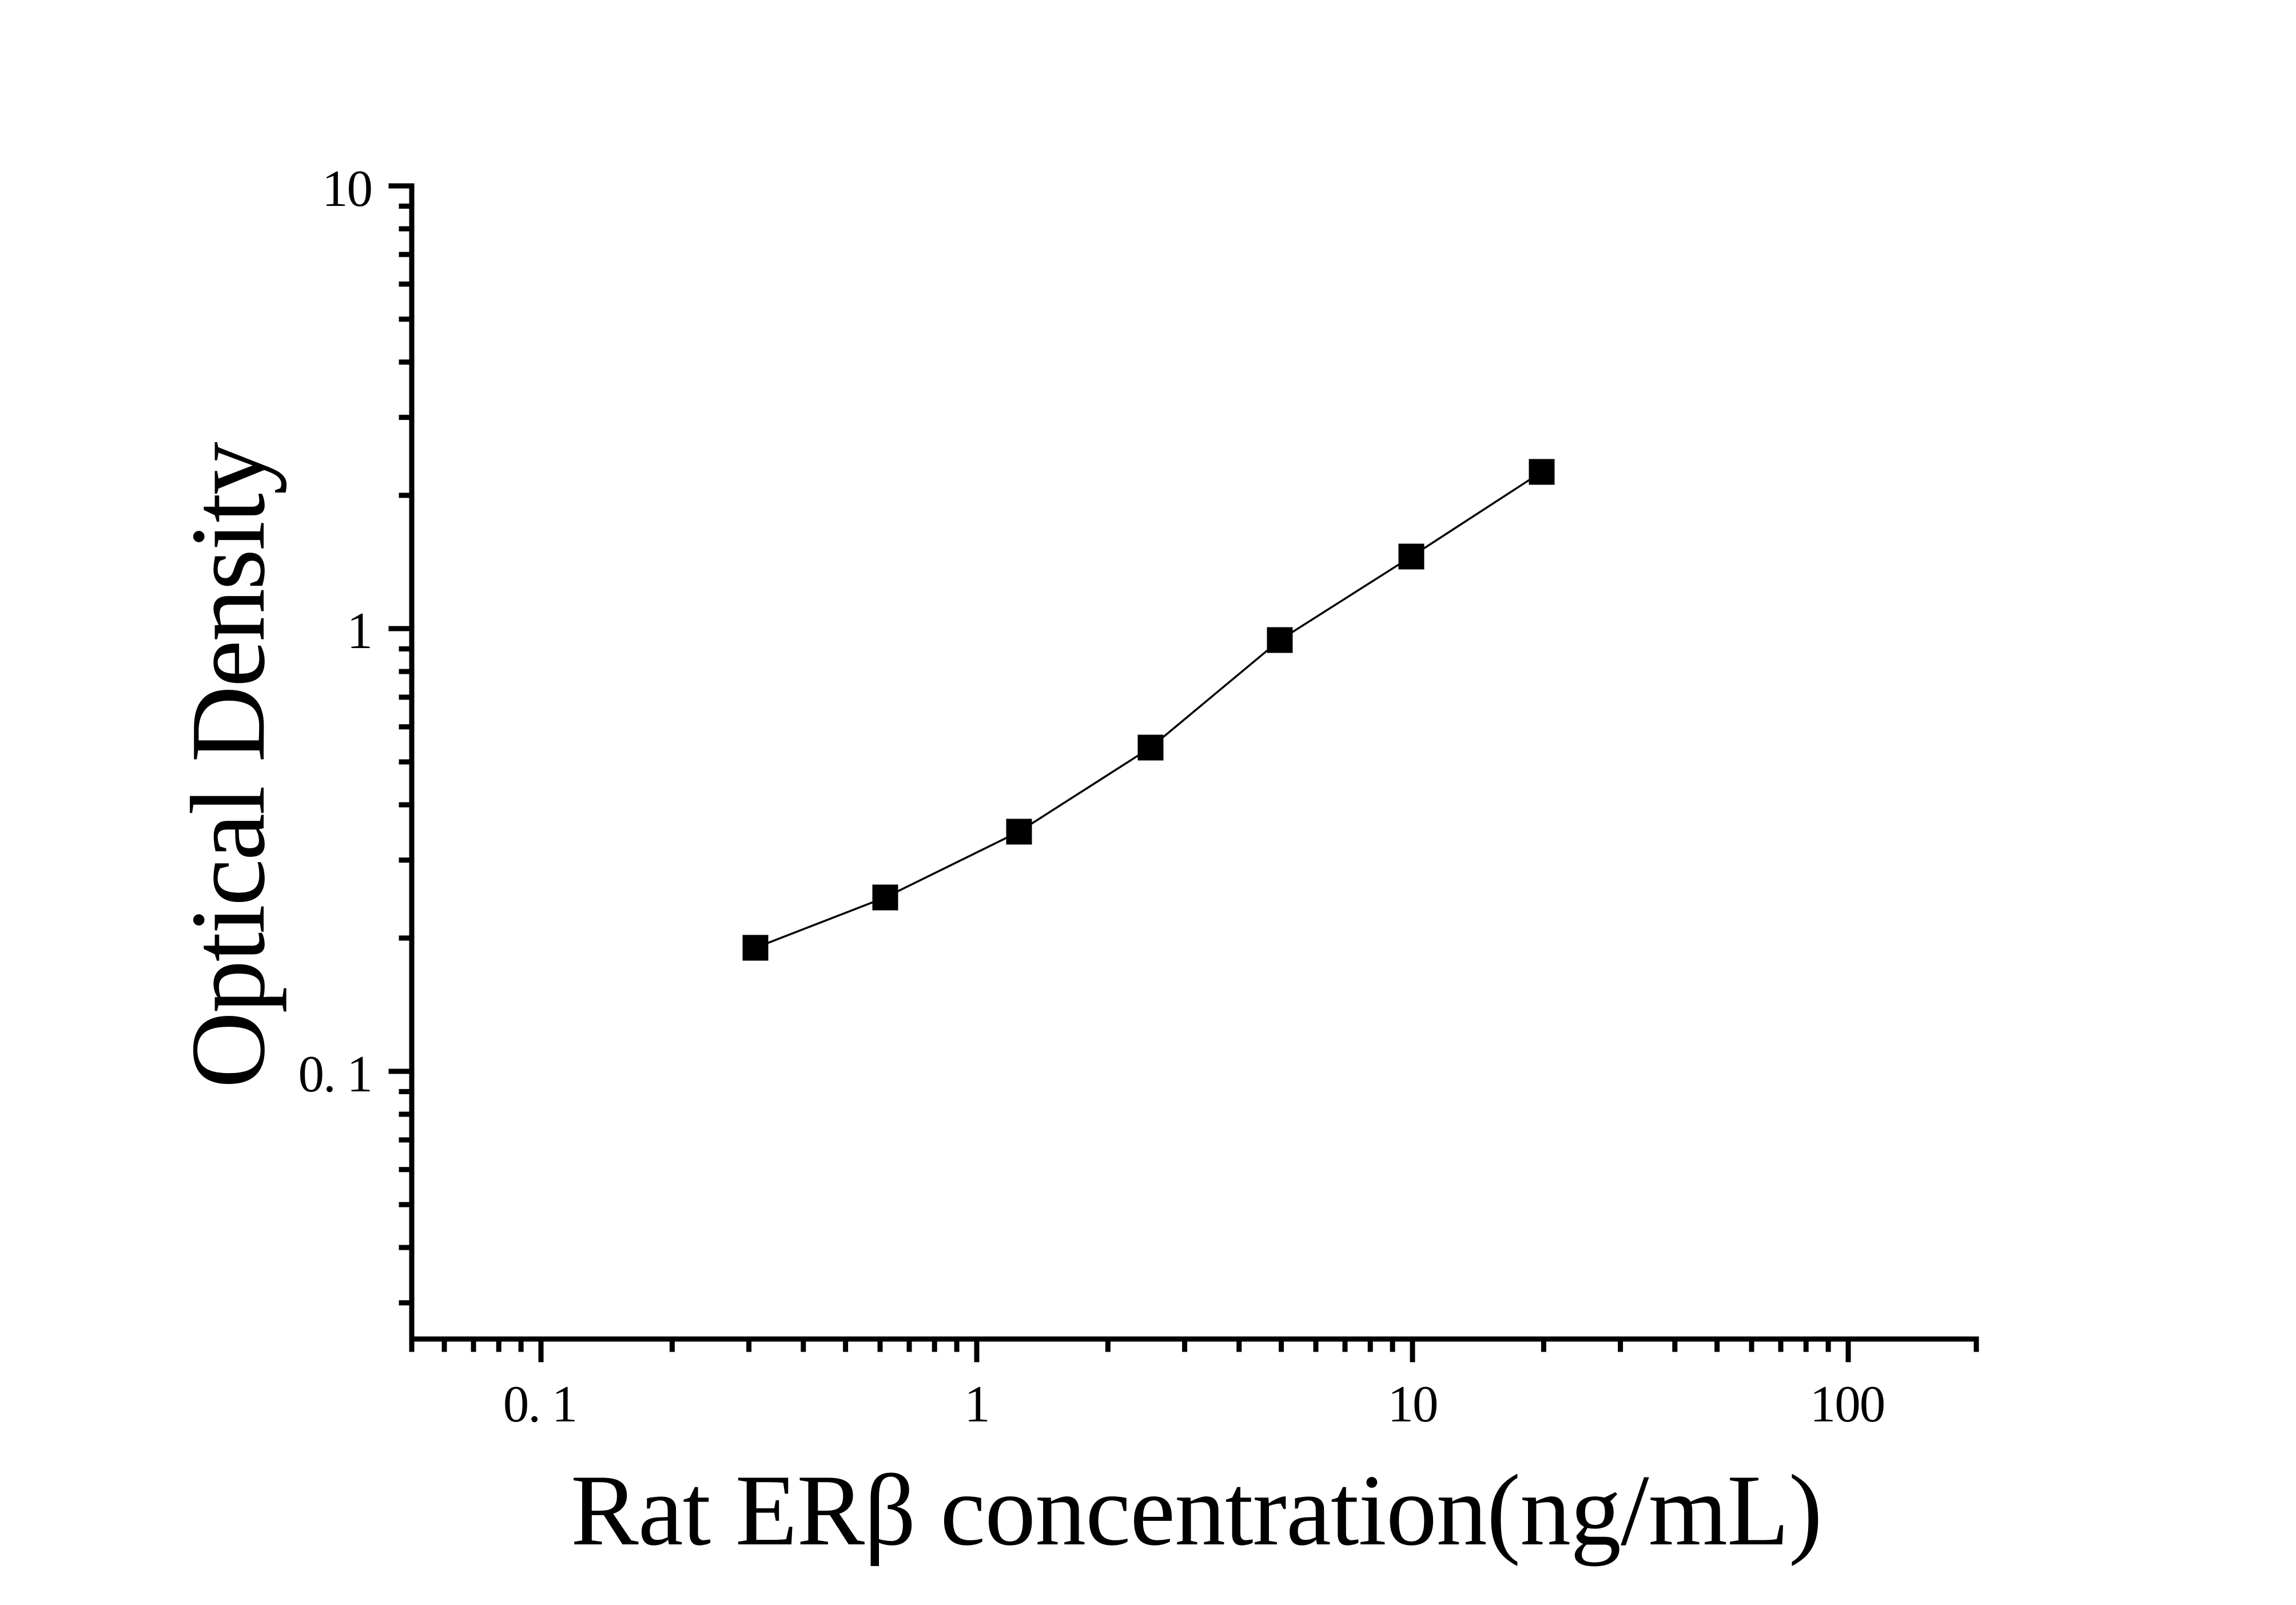  Describe the element at coordinates (1196, 1510) in the screenshot. I see `svg-text: Rat ERβ concentration(ng/mL)` at that location.